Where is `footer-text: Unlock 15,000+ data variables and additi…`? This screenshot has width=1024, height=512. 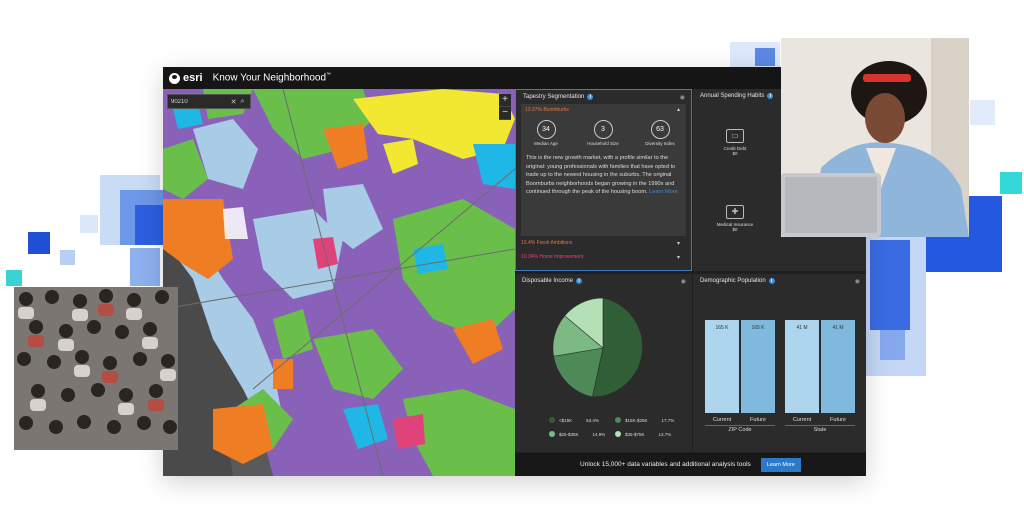
footer-text: Unlock 15,000+ data variables and additi… is located at coordinates (665, 464).